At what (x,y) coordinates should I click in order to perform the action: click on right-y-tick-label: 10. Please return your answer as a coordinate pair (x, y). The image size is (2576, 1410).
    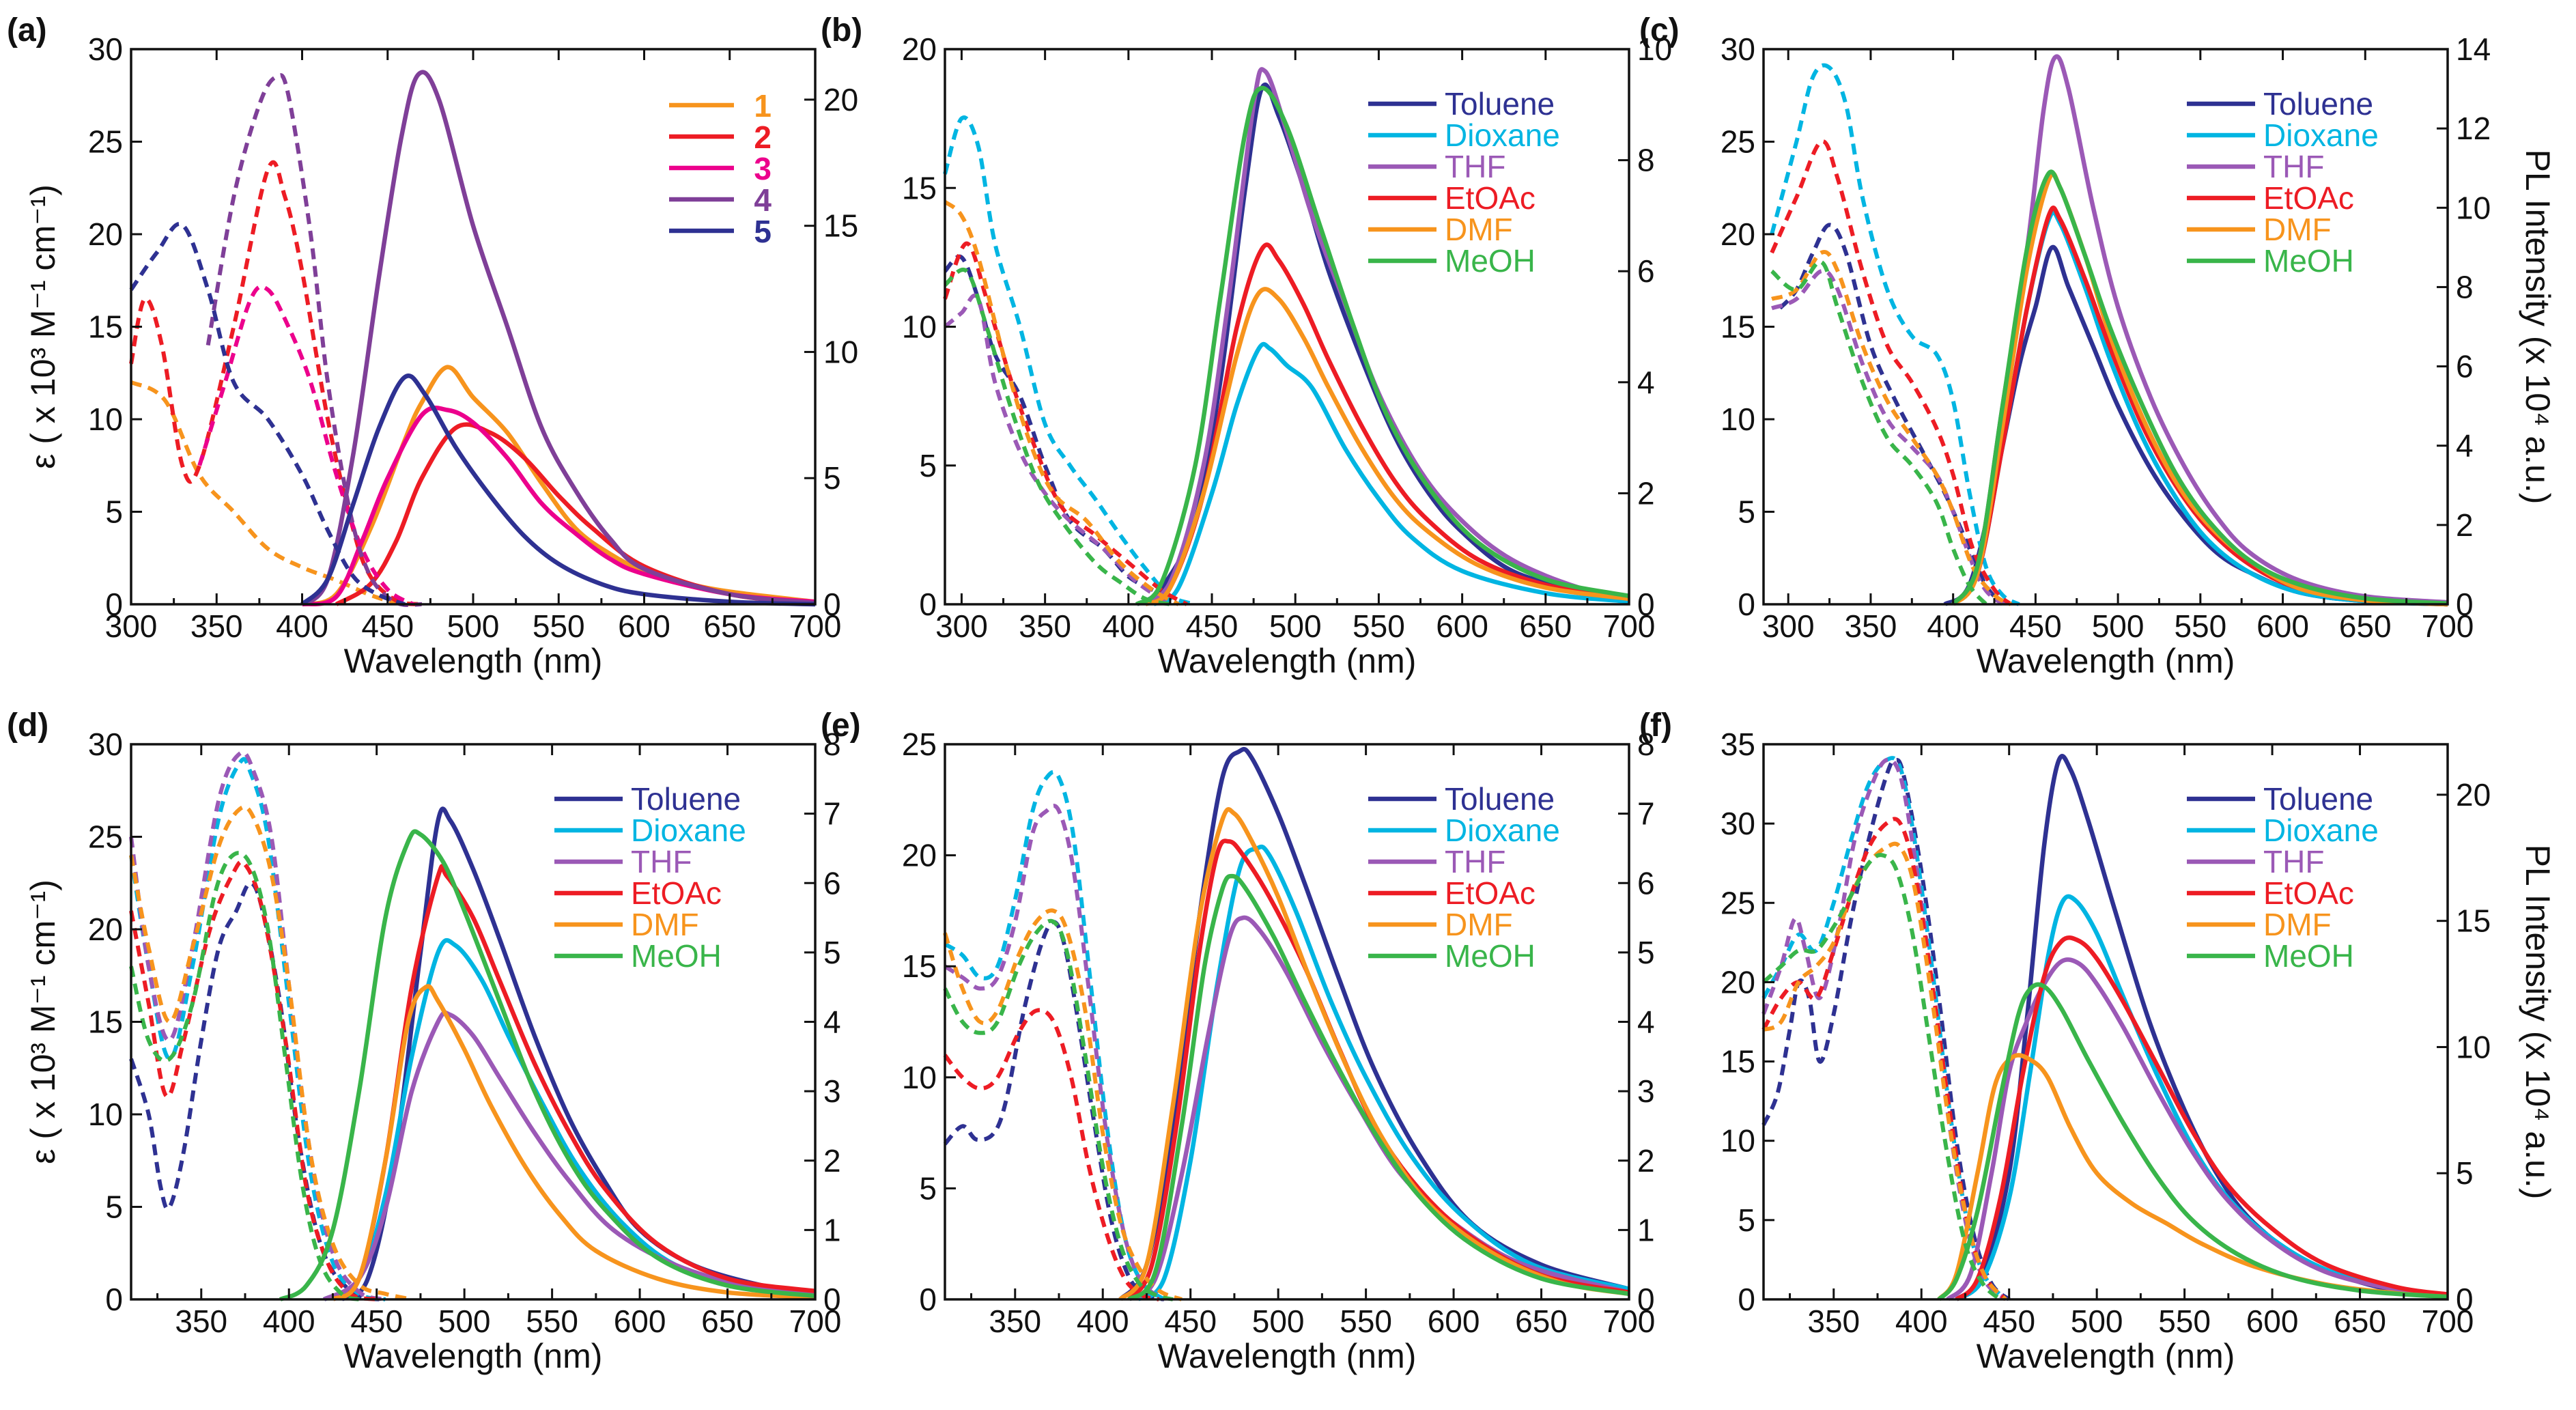
    Looking at the image, I should click on (840, 351).